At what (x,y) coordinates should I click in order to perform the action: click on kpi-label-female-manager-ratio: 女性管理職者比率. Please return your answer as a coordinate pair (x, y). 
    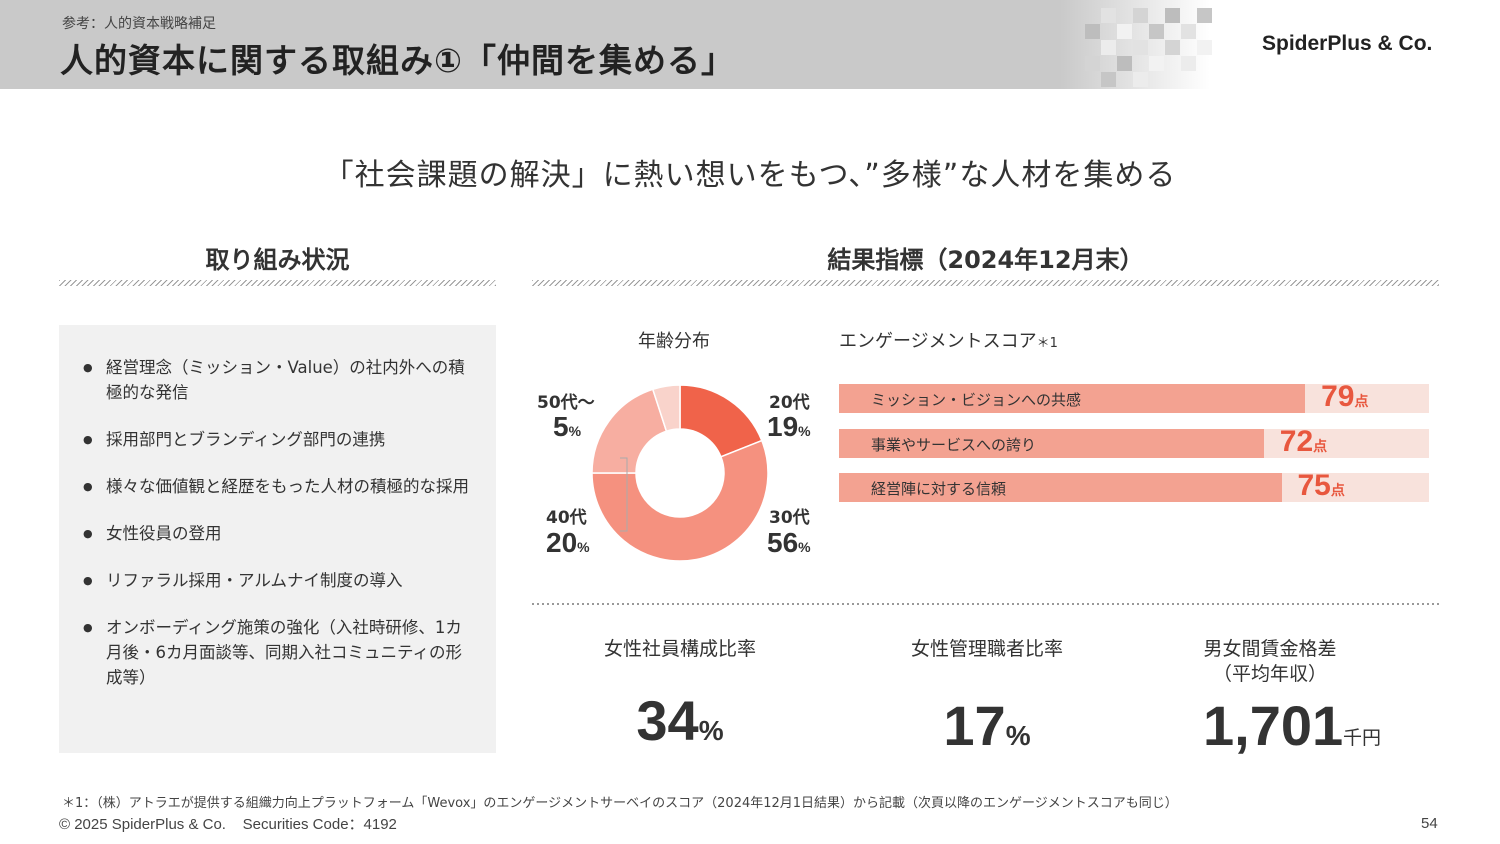
    Looking at the image, I should click on (986, 649).